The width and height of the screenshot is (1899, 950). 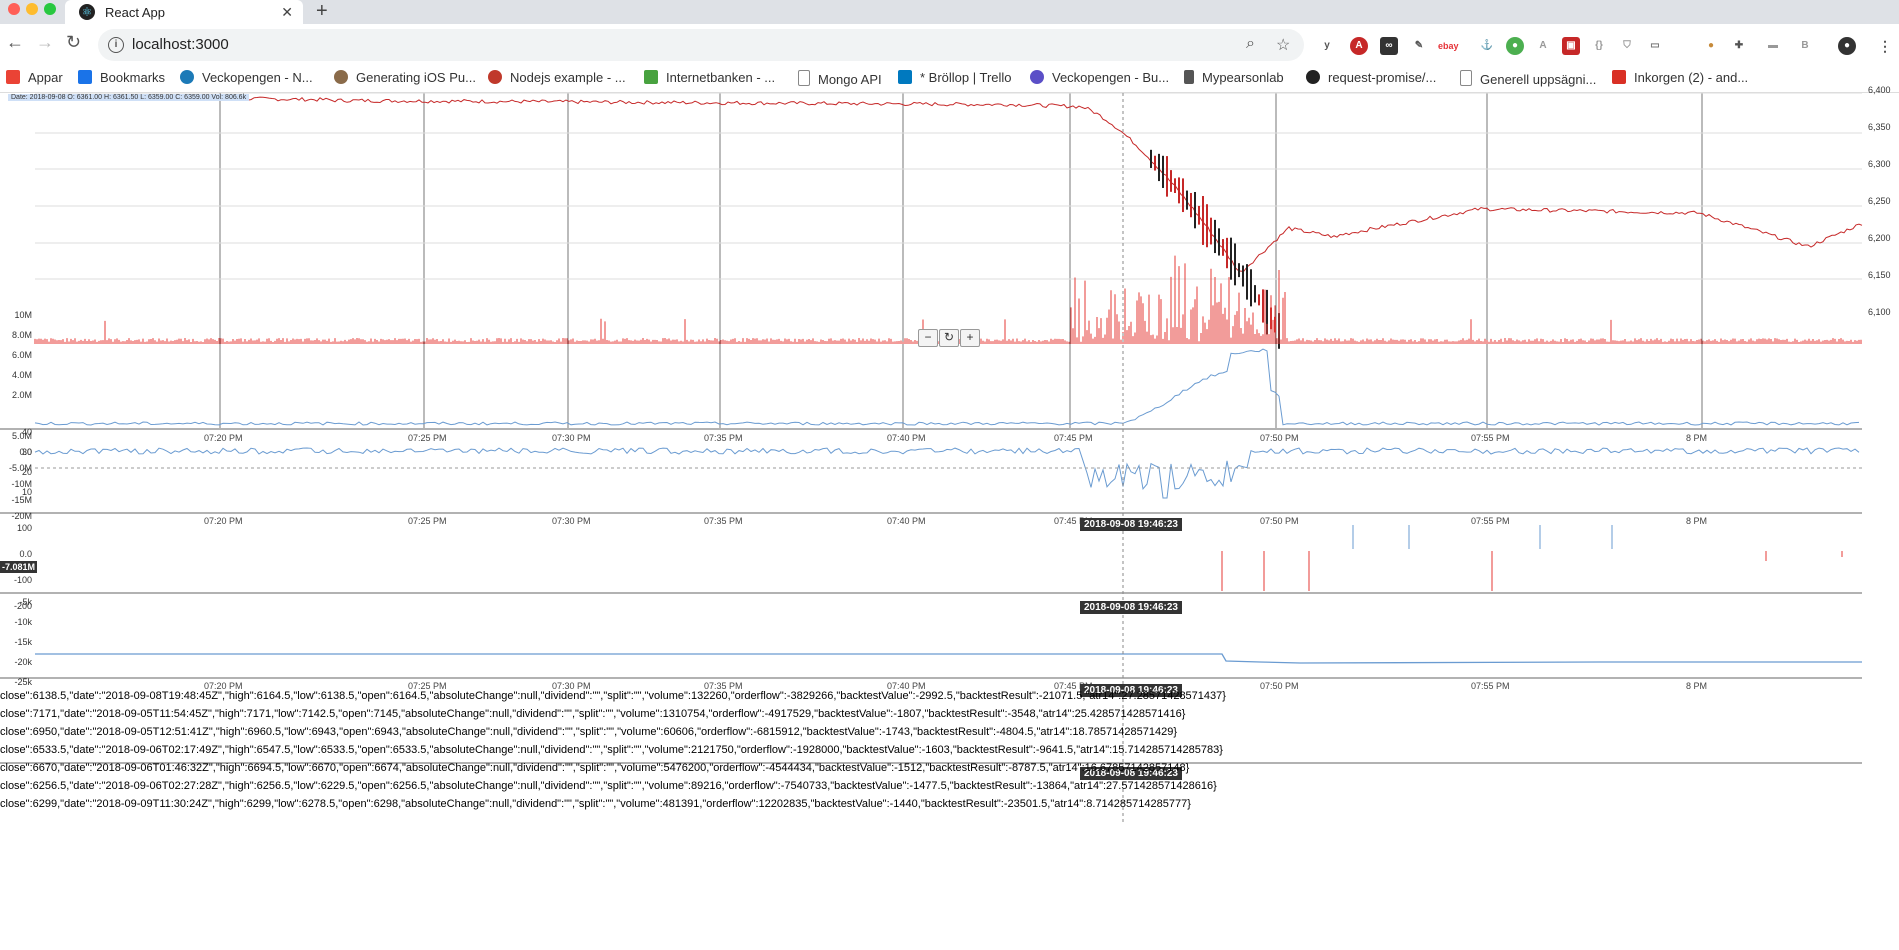 What do you see at coordinates (970, 338) in the screenshot?
I see `zoom-in-button: +` at bounding box center [970, 338].